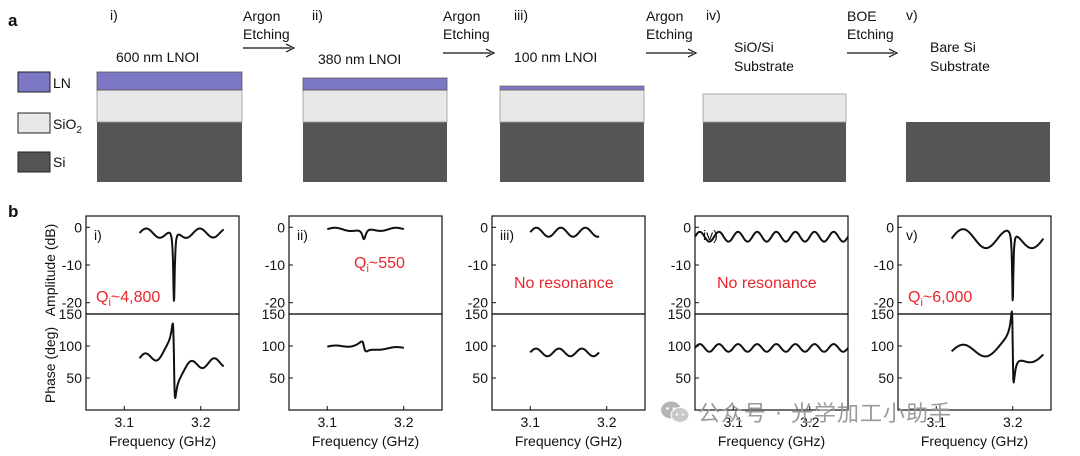 Image resolution: width=1080 pixels, height=456 pixels. What do you see at coordinates (774, 152) in the screenshot?
I see `step-iv-si-layer` at bounding box center [774, 152].